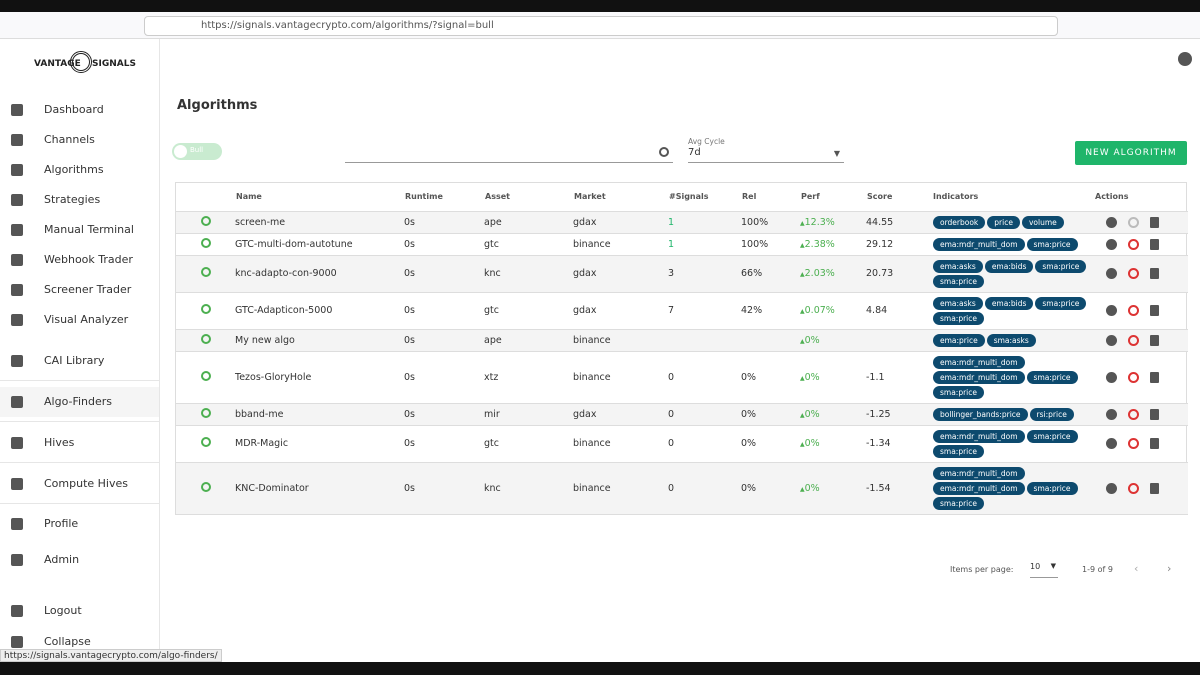 This screenshot has width=1200, height=675. I want to click on cell-text: ape, so click(493, 222).